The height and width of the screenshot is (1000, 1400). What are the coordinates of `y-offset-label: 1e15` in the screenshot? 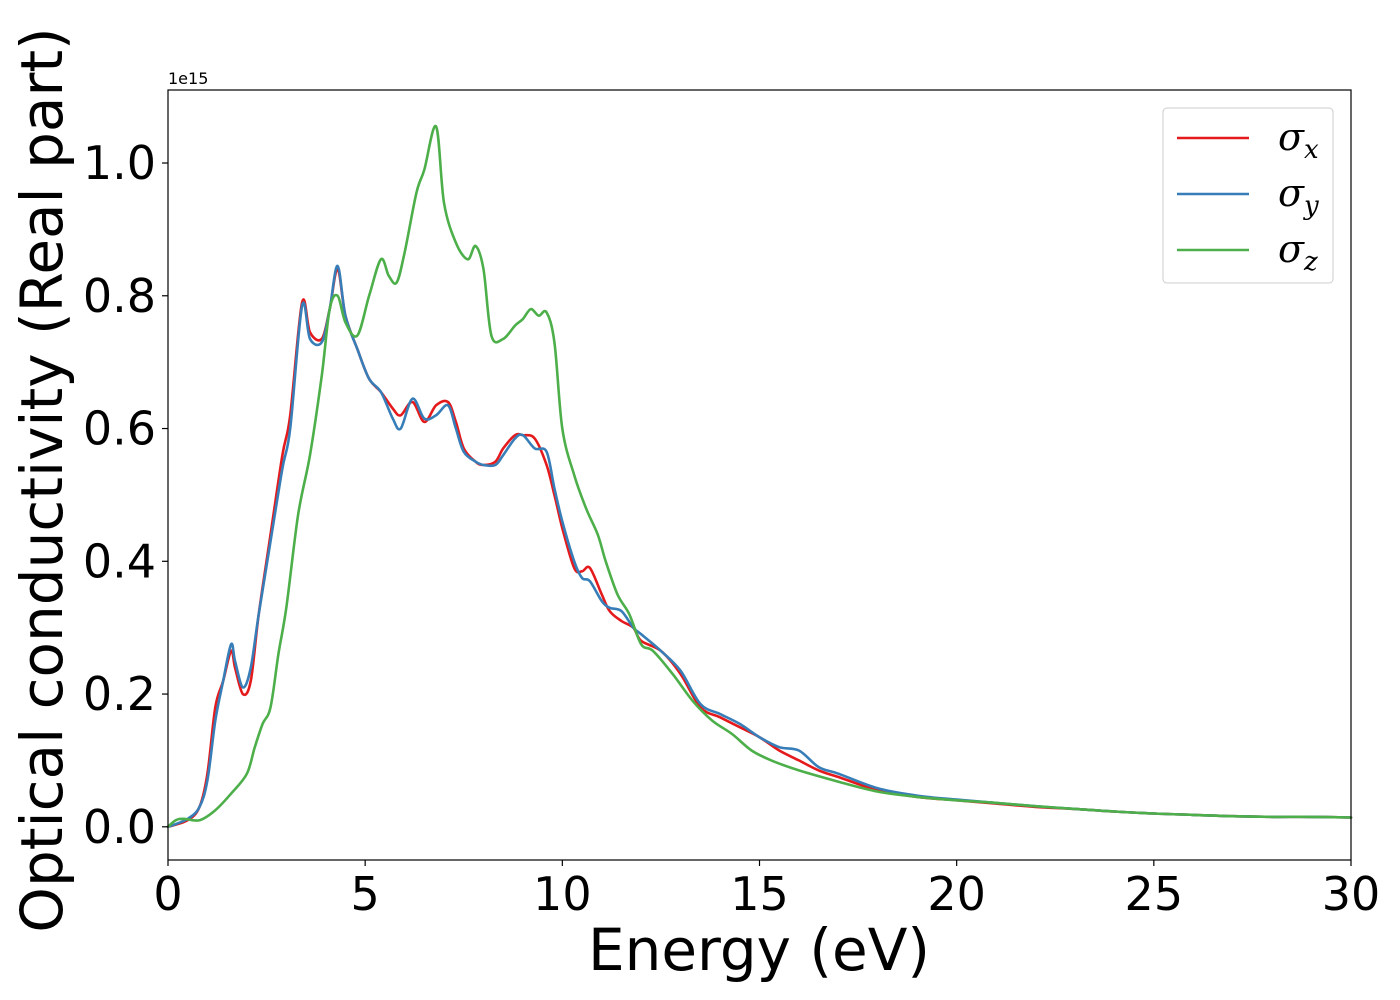 It's located at (188, 78).